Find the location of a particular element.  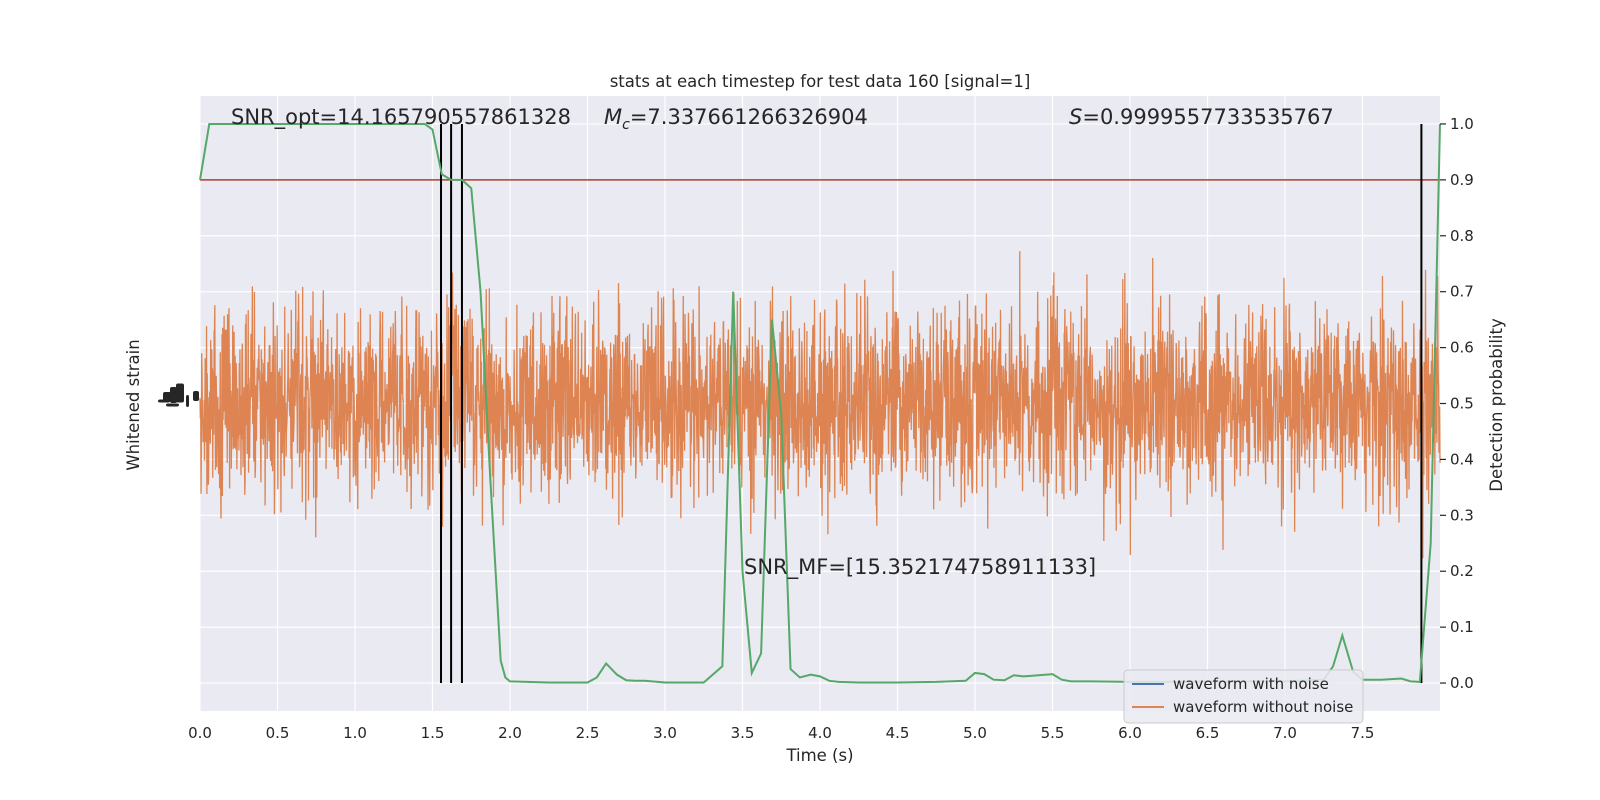

annotation-s: S=0.9999557733535767 is located at coordinates (1201, 117).